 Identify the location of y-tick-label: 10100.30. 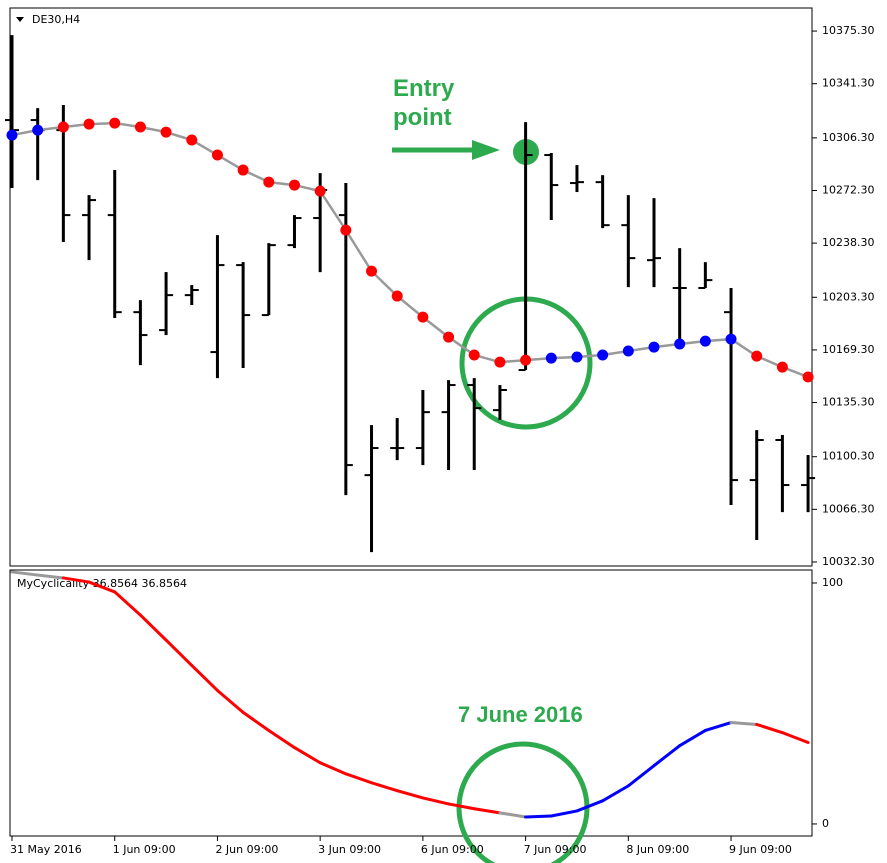
(848, 456).